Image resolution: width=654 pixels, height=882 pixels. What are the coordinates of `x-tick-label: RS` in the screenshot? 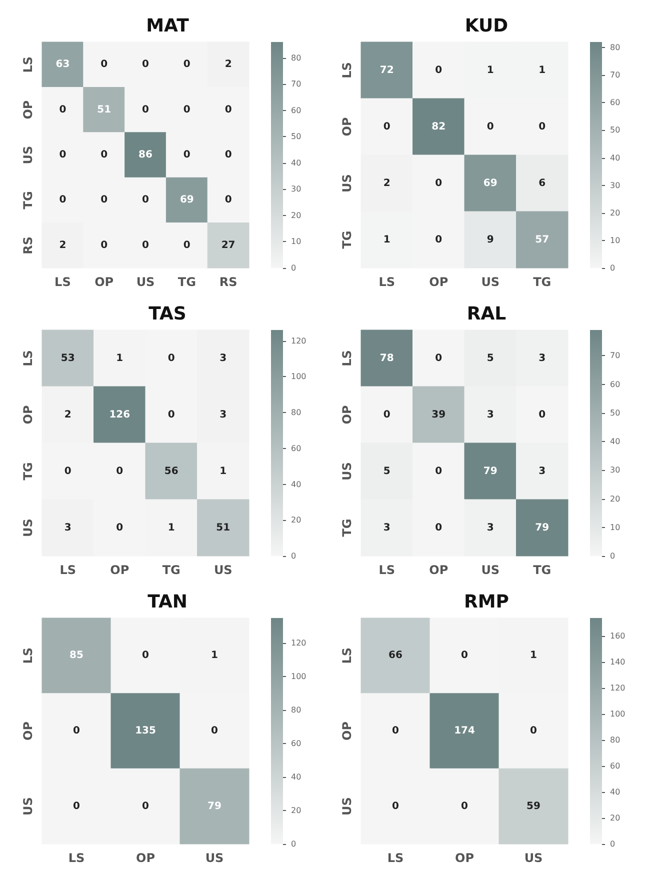 It's located at (228, 282).